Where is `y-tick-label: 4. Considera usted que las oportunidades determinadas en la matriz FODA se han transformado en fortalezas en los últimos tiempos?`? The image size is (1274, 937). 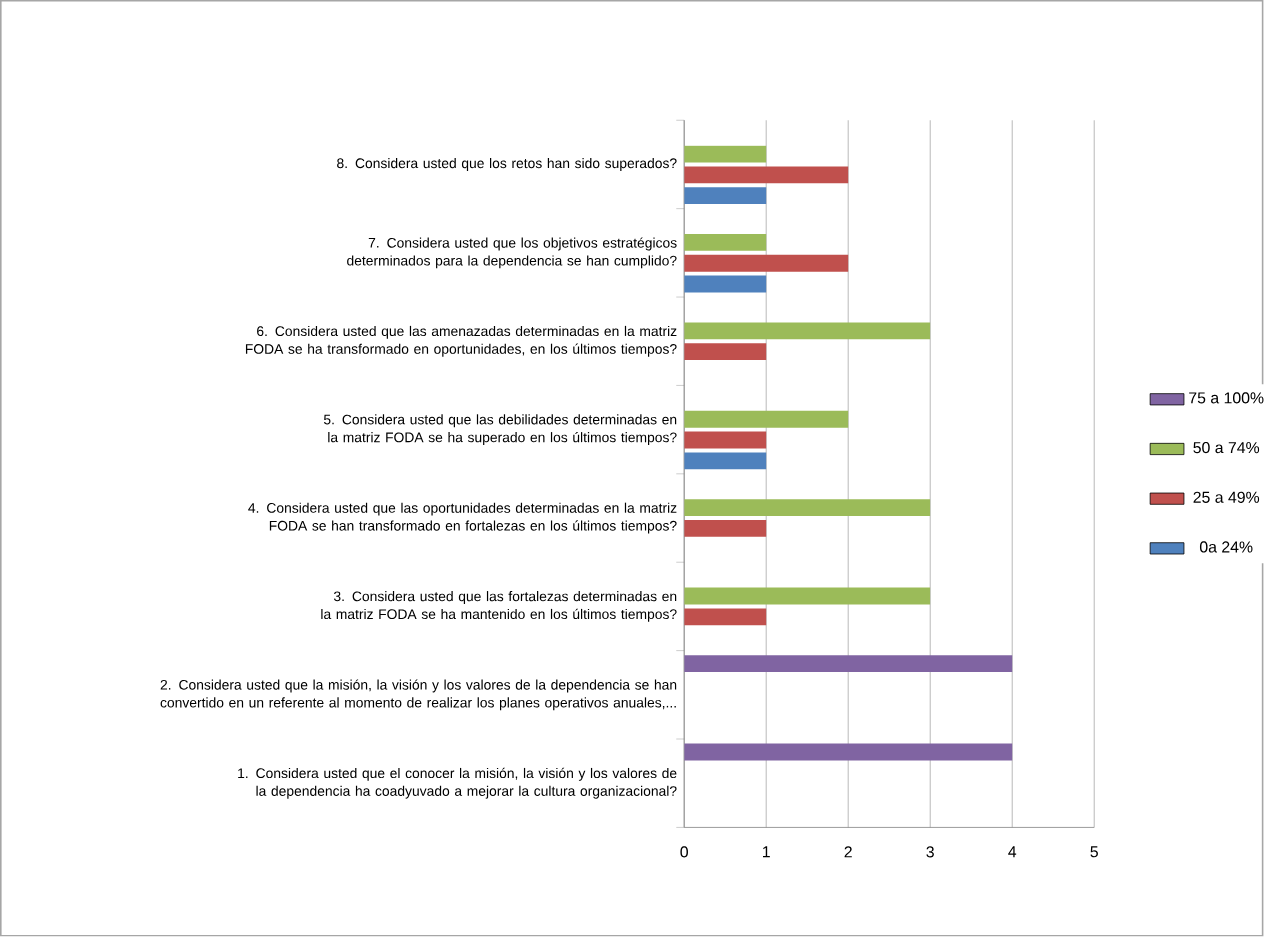 y-tick-label: 4. Considera usted que las oportunidades determinadas en la matriz FODA se han transformado en fortalezas en los últimos tiempos? is located at coordinates (462, 518).